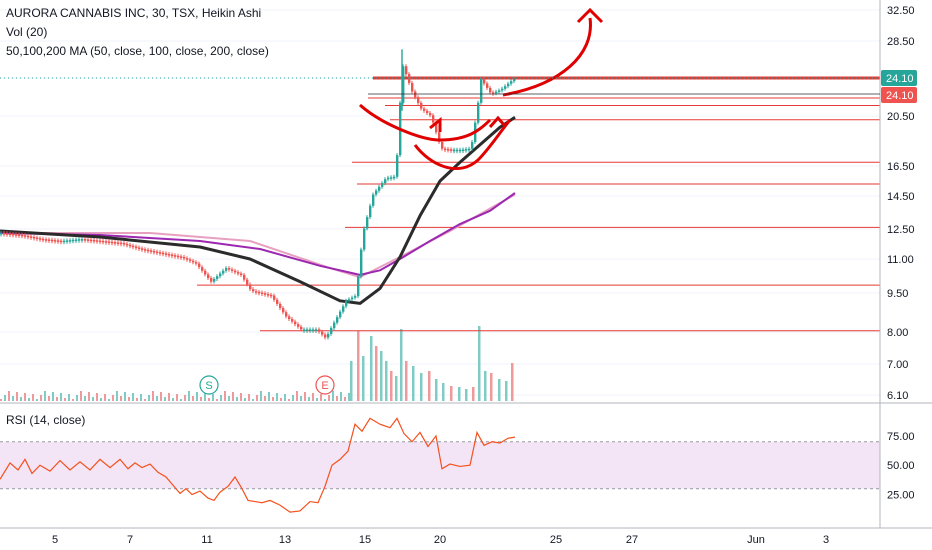 Image resolution: width=932 pixels, height=550 pixels. I want to click on rsi-tick: 25.00, so click(901, 496).